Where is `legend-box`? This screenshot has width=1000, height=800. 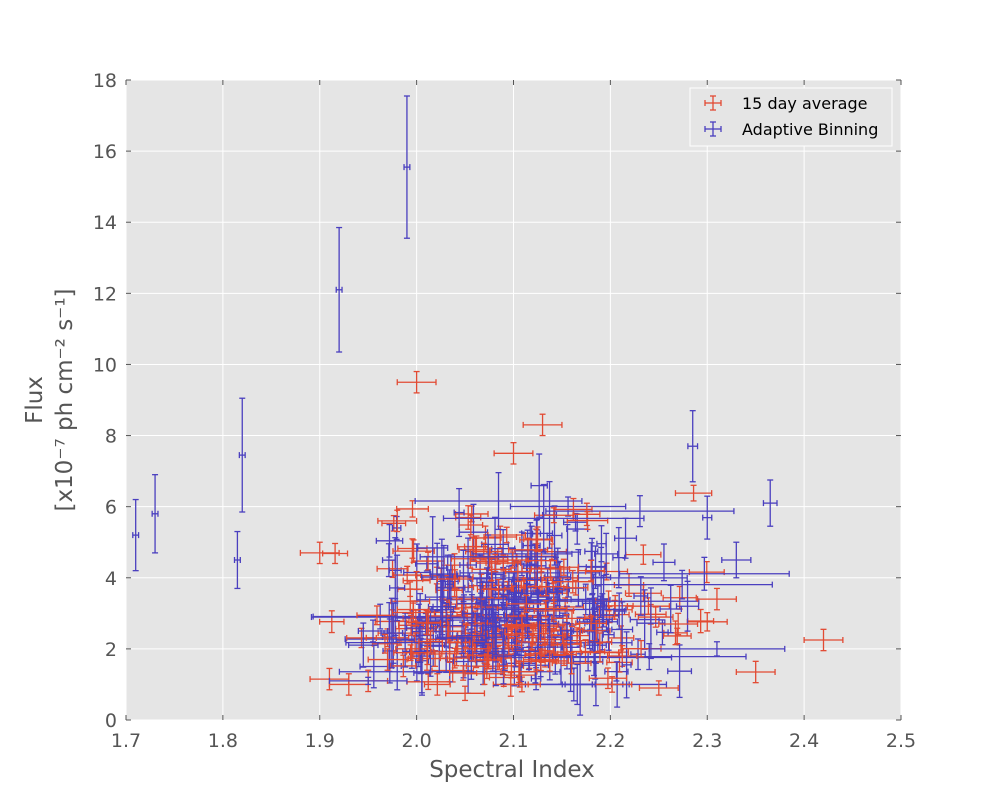 legend-box is located at coordinates (791, 117).